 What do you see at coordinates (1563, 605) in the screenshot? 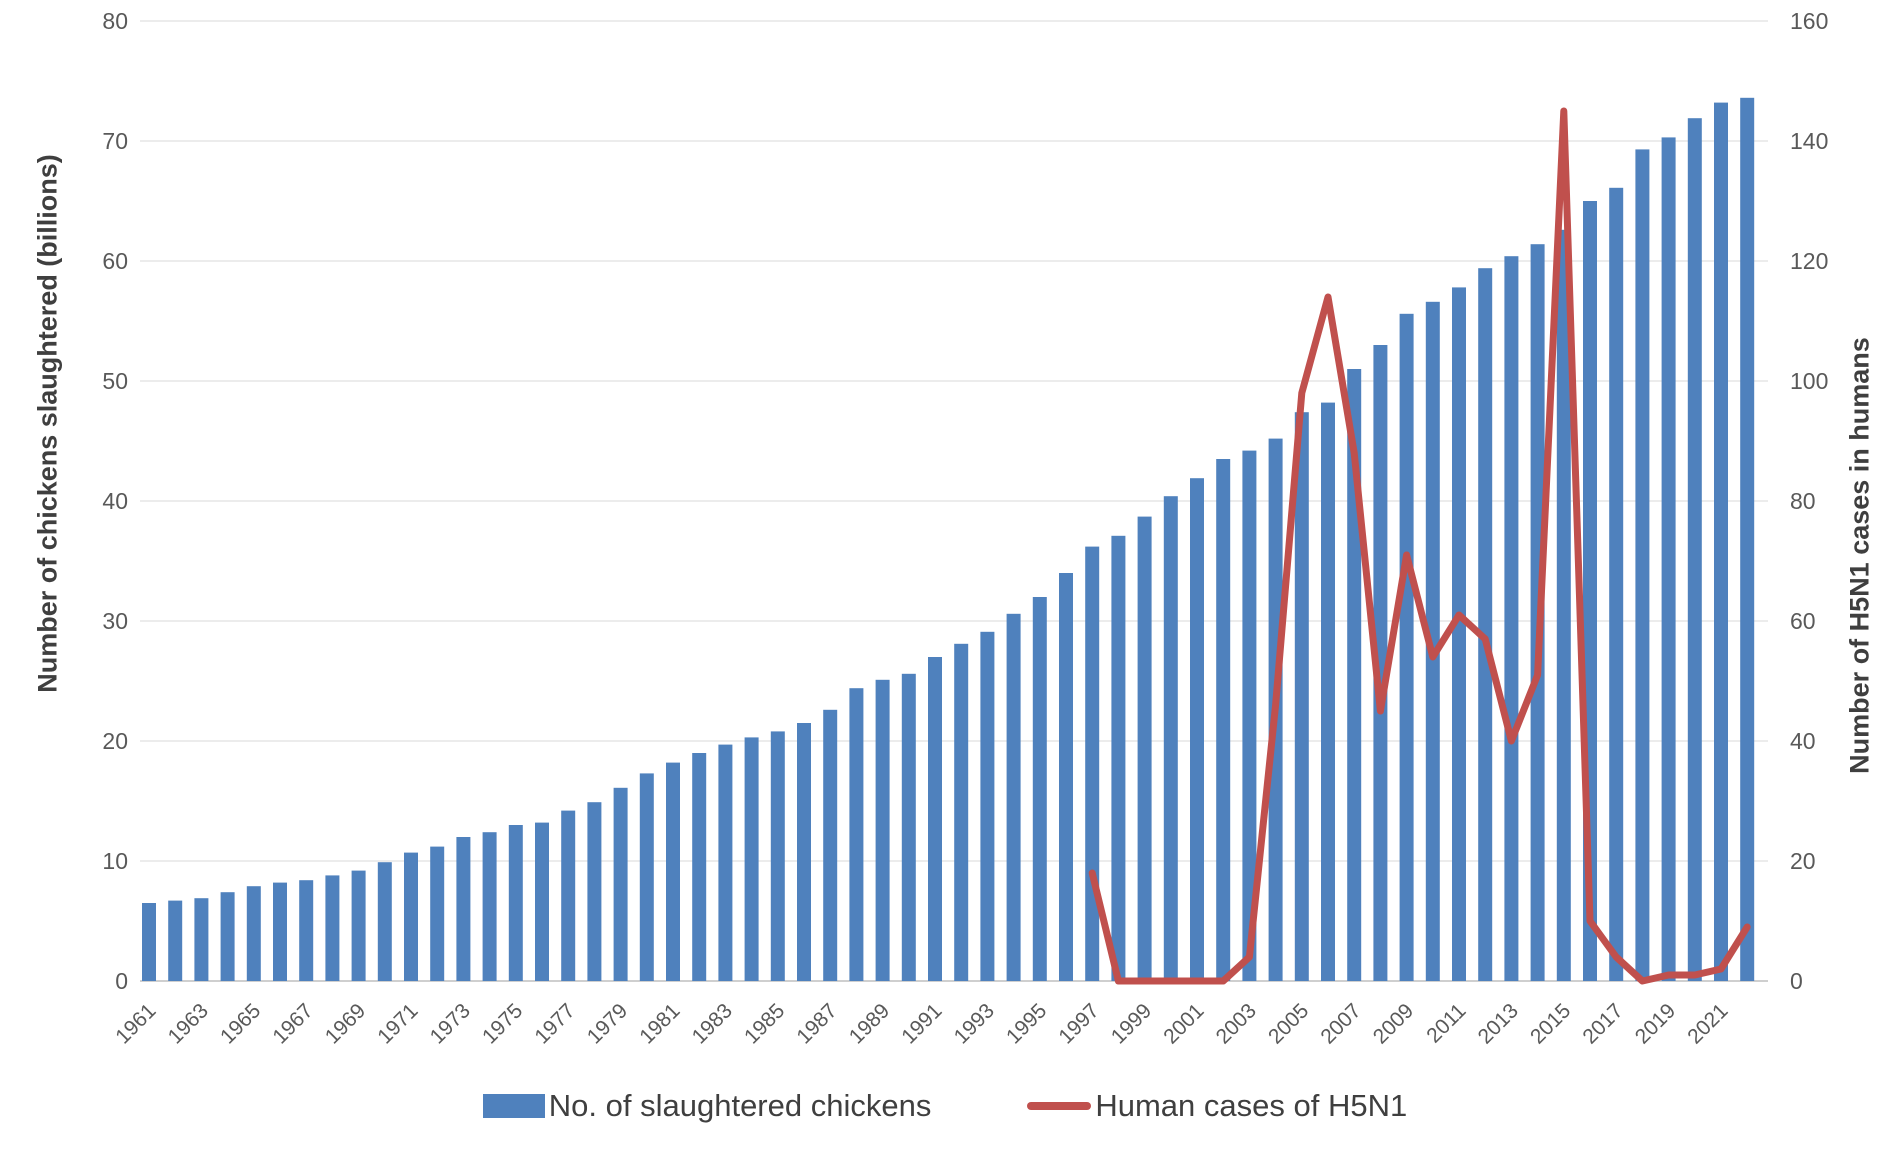
I see `bar-2015` at bounding box center [1563, 605].